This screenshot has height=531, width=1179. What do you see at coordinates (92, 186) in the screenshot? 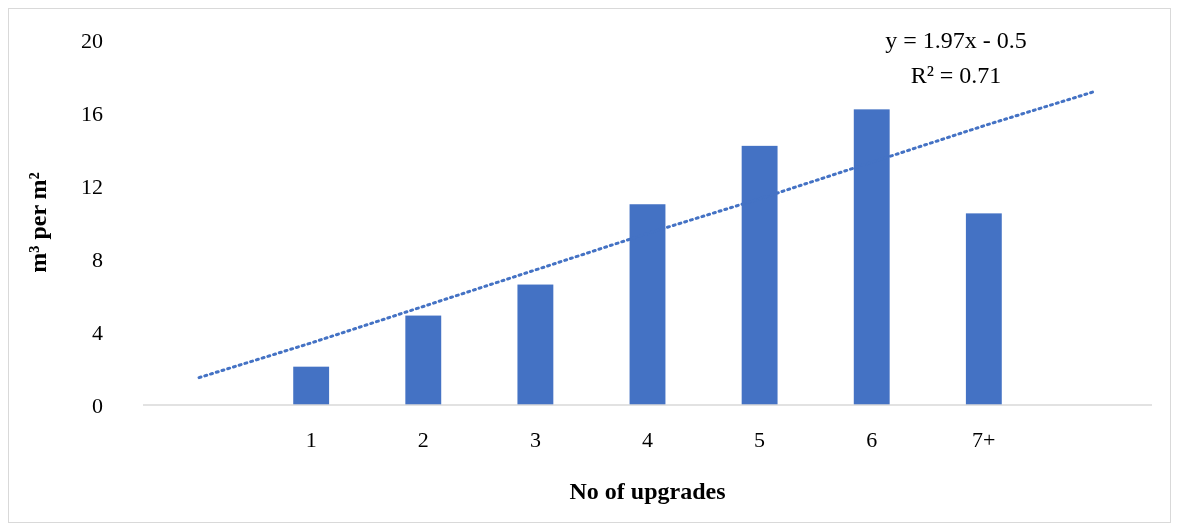
I see `y-tick-label: 12` at bounding box center [92, 186].